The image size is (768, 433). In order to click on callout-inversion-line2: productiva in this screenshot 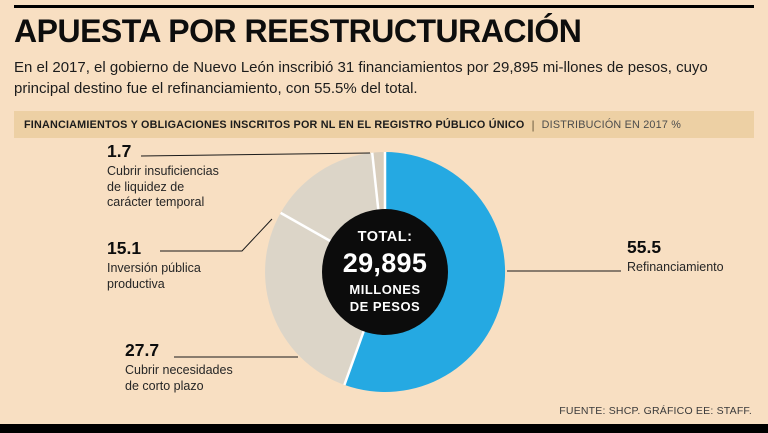, I will do `click(136, 283)`.